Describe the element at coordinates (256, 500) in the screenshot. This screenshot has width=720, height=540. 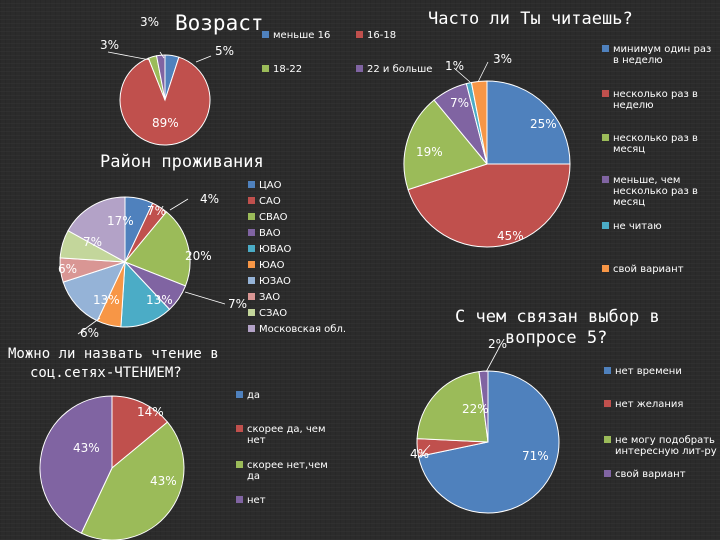
I see `reading-social-legend-entry-3: нет` at that location.